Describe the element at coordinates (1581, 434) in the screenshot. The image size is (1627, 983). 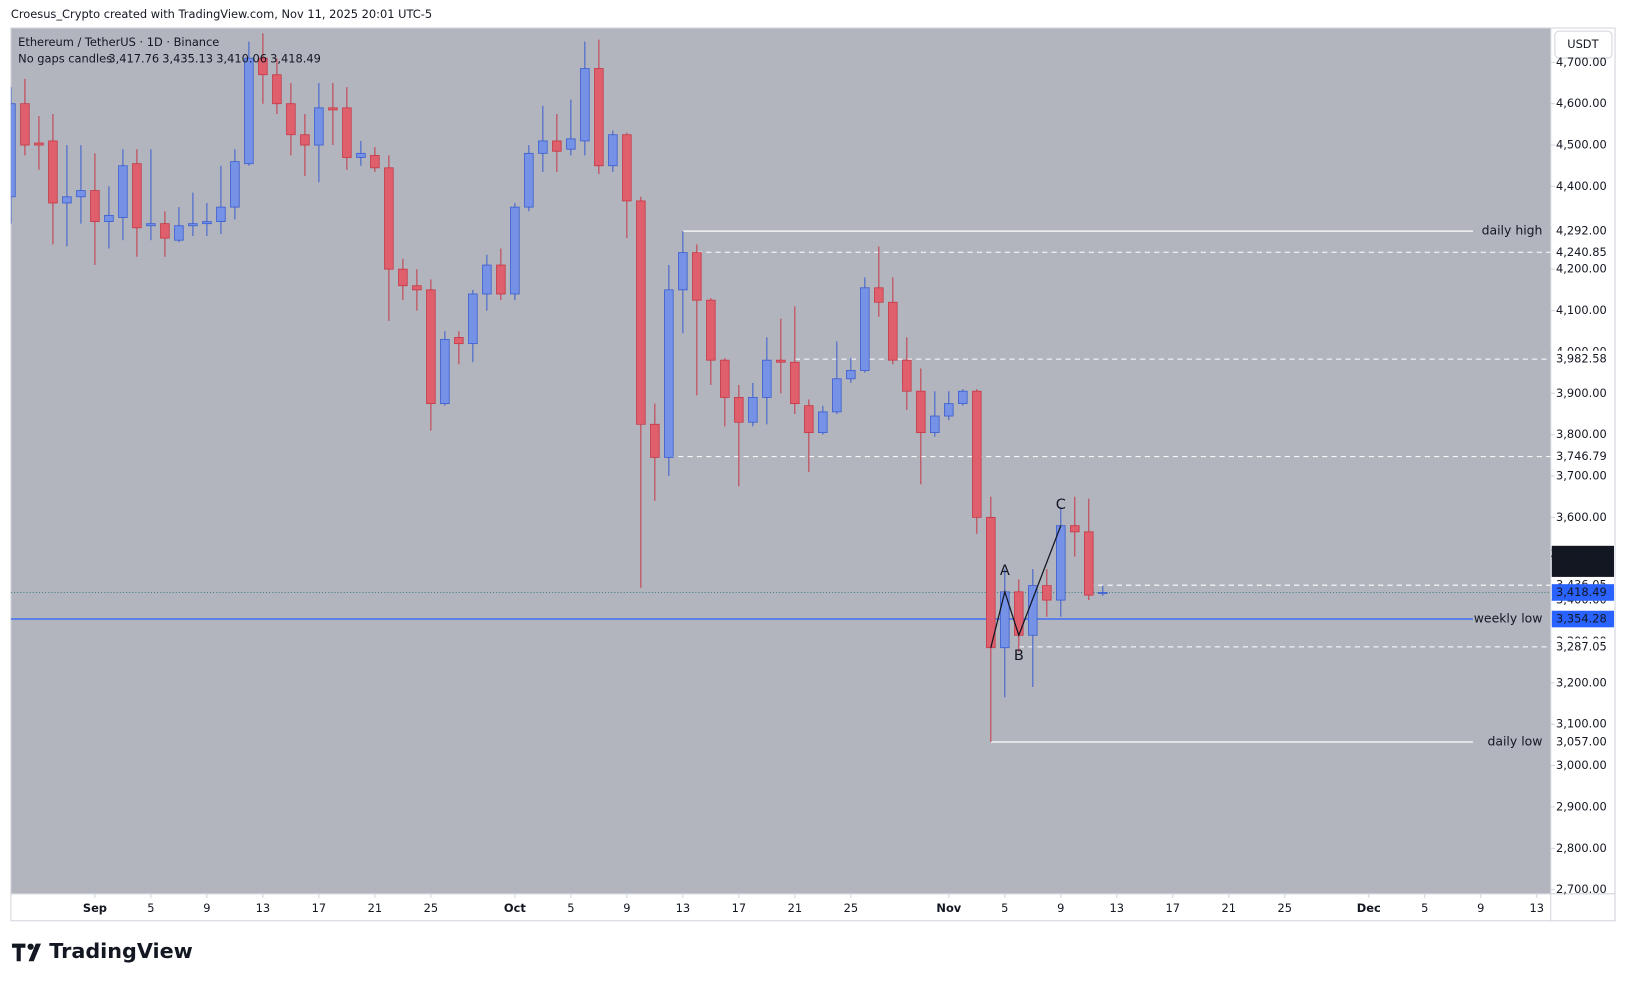
I see `y-tick-label: 3,800.00` at that location.